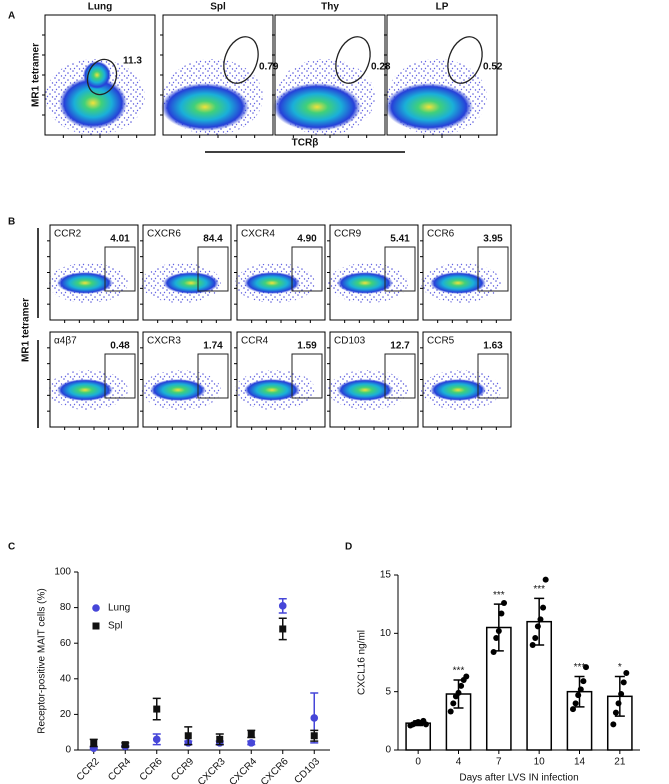 The width and height of the screenshot is (669, 784). Describe the element at coordinates (212, 770) in the screenshot. I see `x-tick-label: CXCR3` at that location.